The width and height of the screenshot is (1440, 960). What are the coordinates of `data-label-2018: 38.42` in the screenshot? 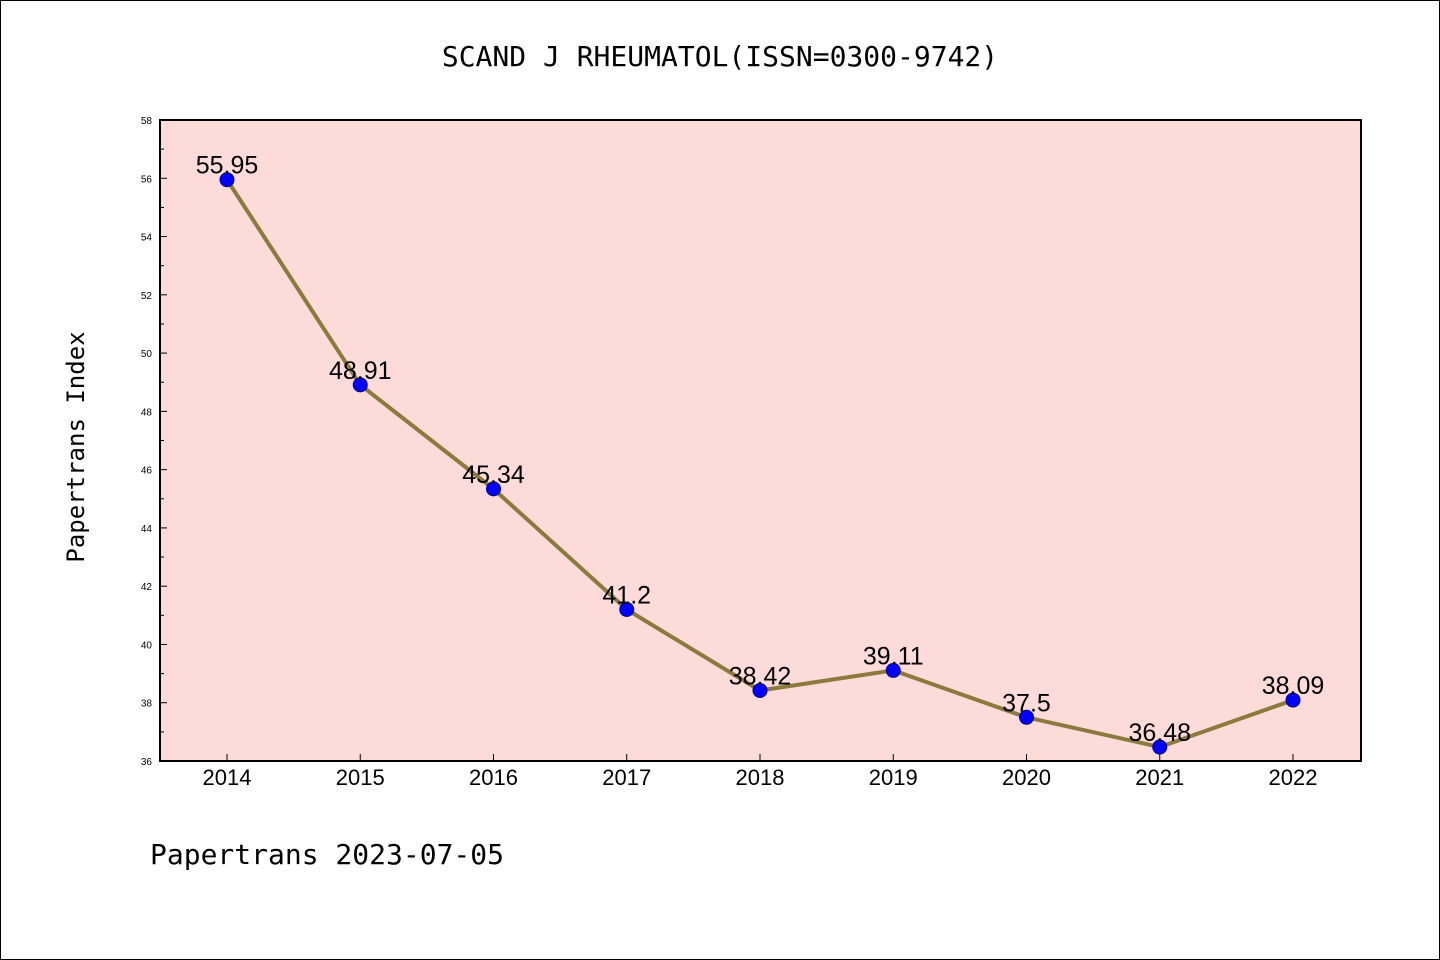 It's located at (760, 676).